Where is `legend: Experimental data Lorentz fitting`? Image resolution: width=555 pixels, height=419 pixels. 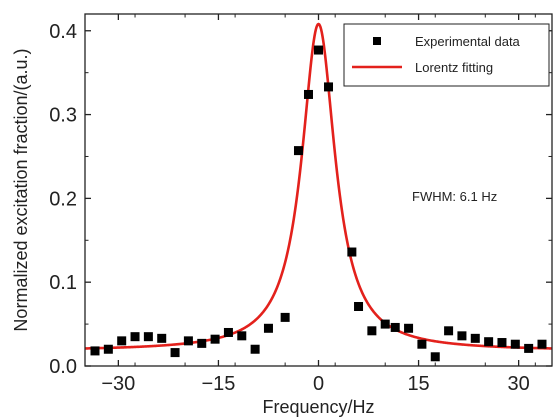 legend: Experimental data Lorentz fitting is located at coordinates (446, 55).